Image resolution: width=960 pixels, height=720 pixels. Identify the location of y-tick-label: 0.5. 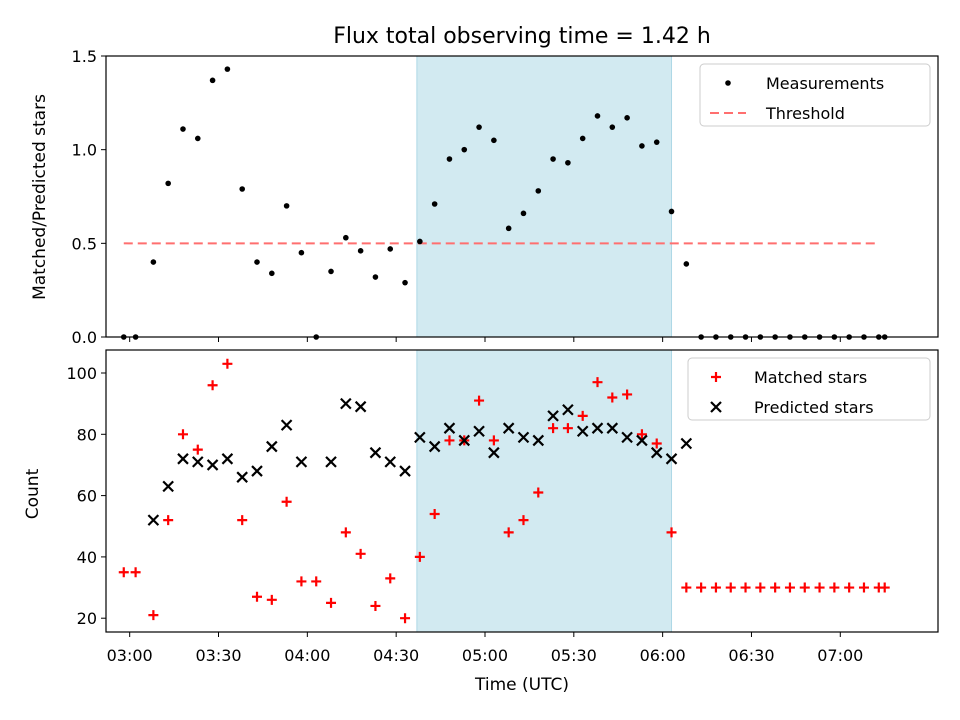
(84, 243).